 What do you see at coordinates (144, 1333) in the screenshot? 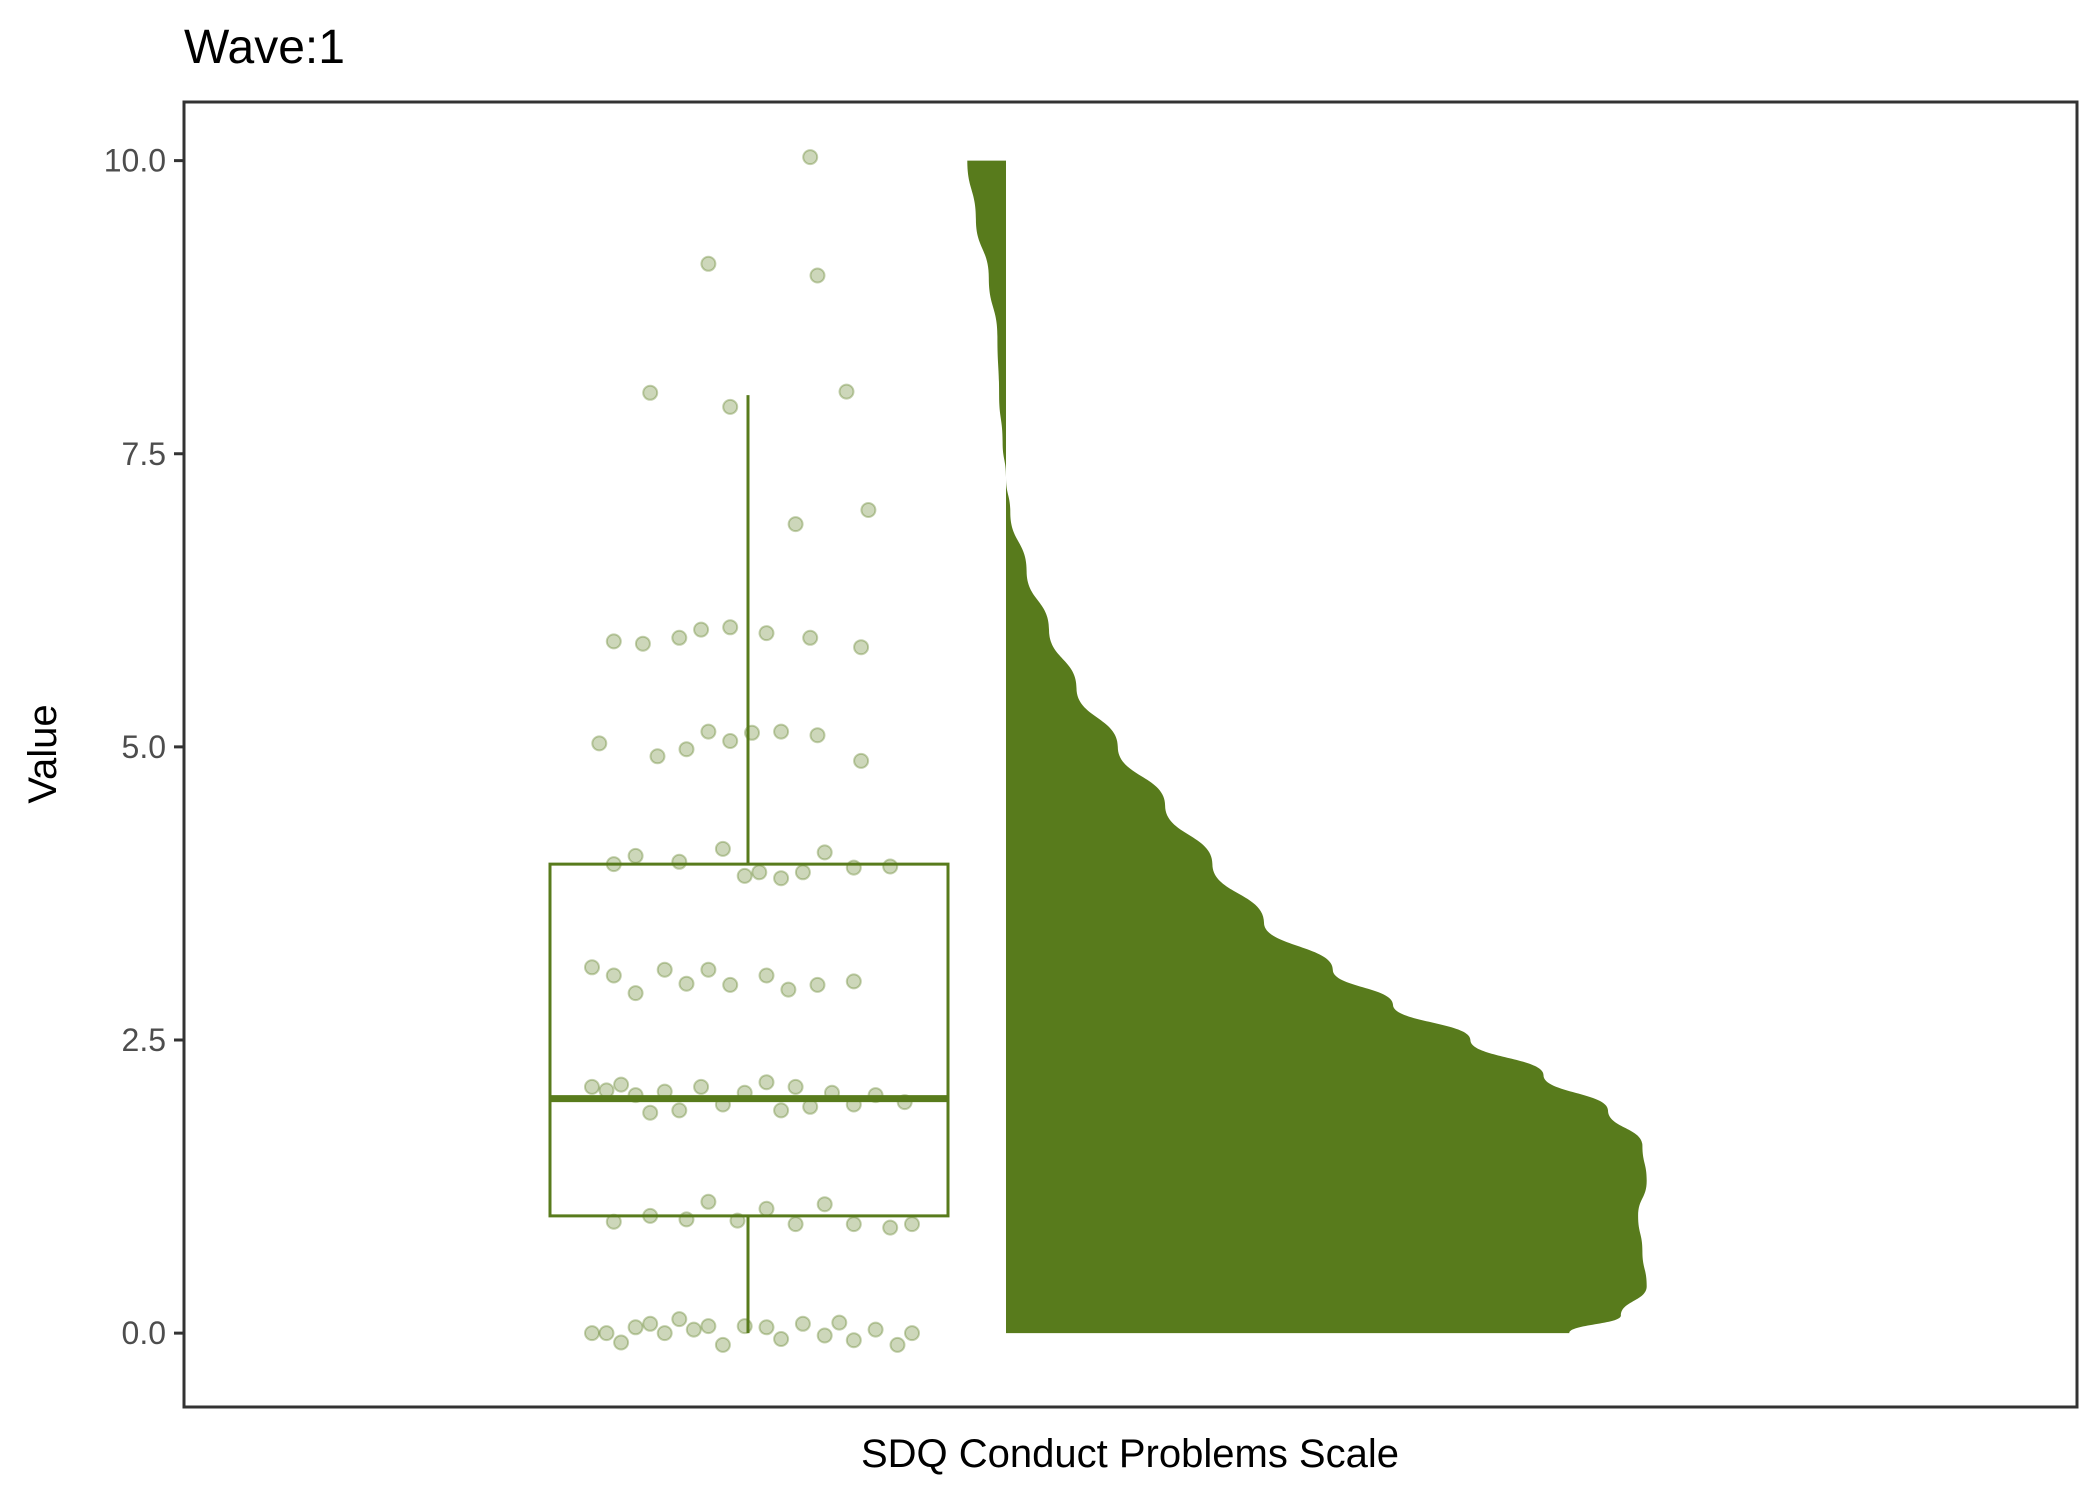
I see `y-tick-label: 0.0` at bounding box center [144, 1333].